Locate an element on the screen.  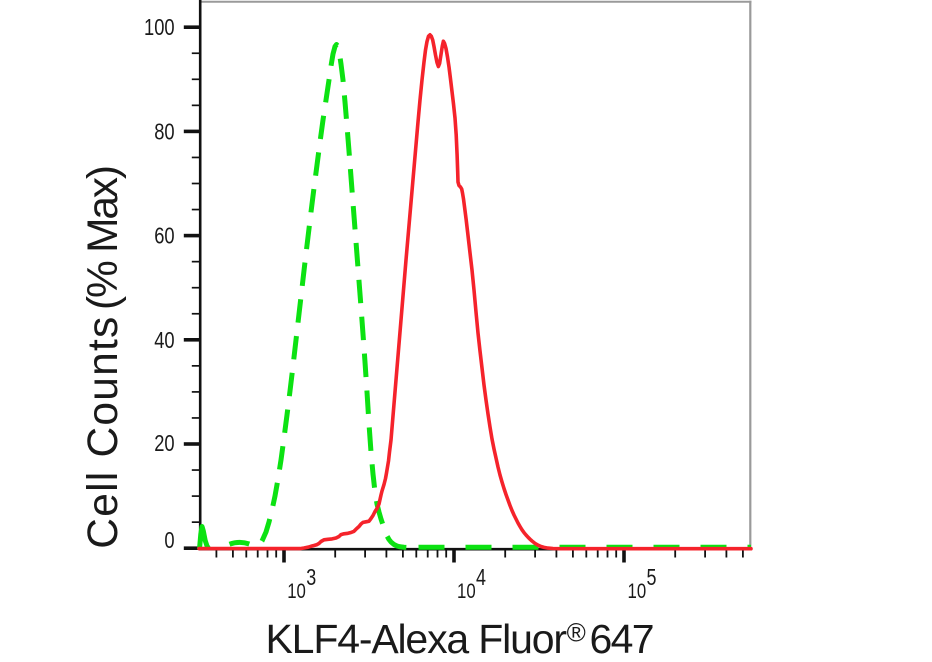
svg-text: 100 is located at coordinates (159, 28).